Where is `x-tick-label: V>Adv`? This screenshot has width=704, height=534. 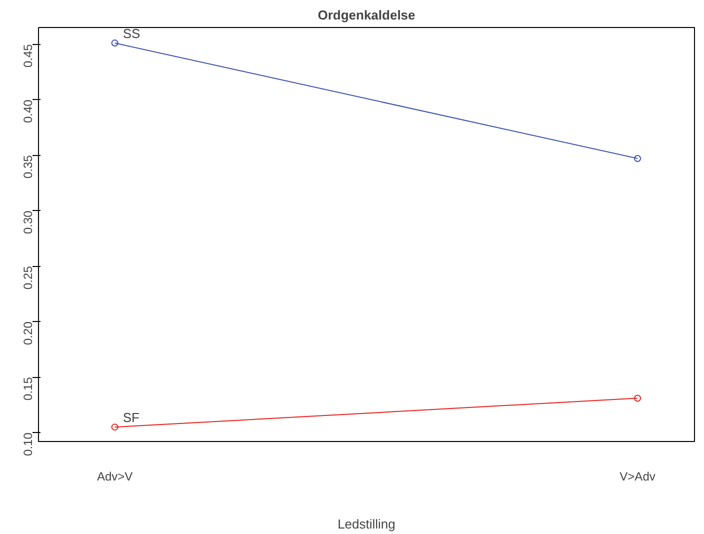
x-tick-label: V>Adv is located at coordinates (638, 477).